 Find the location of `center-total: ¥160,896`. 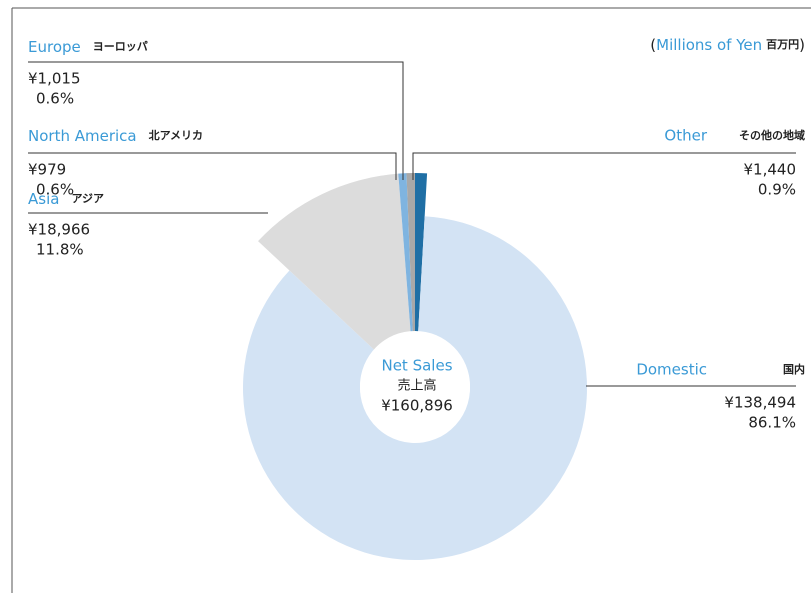

center-total: ¥160,896 is located at coordinates (417, 406).